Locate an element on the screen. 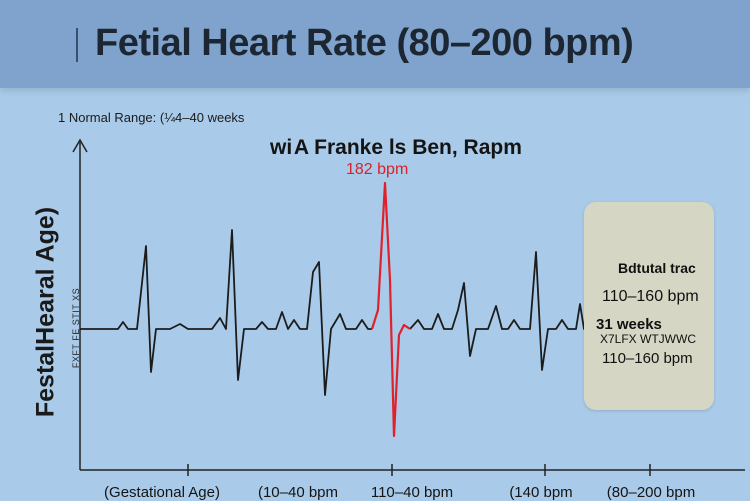 The width and height of the screenshot is (750, 501). info-box-title: Bdtutal trac is located at coordinates (657, 268).